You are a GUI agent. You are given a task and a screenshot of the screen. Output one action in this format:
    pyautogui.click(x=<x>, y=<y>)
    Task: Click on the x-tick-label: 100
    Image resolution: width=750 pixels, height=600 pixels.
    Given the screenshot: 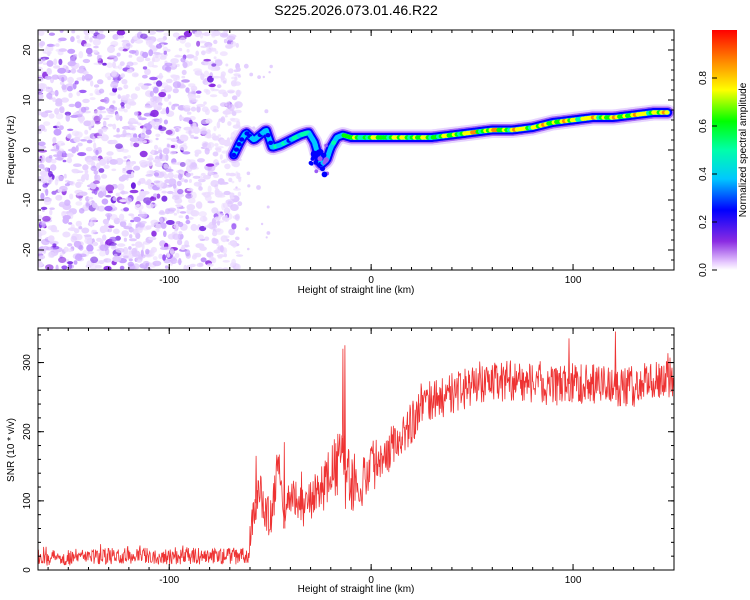 What is the action you would take?
    pyautogui.click(x=573, y=280)
    